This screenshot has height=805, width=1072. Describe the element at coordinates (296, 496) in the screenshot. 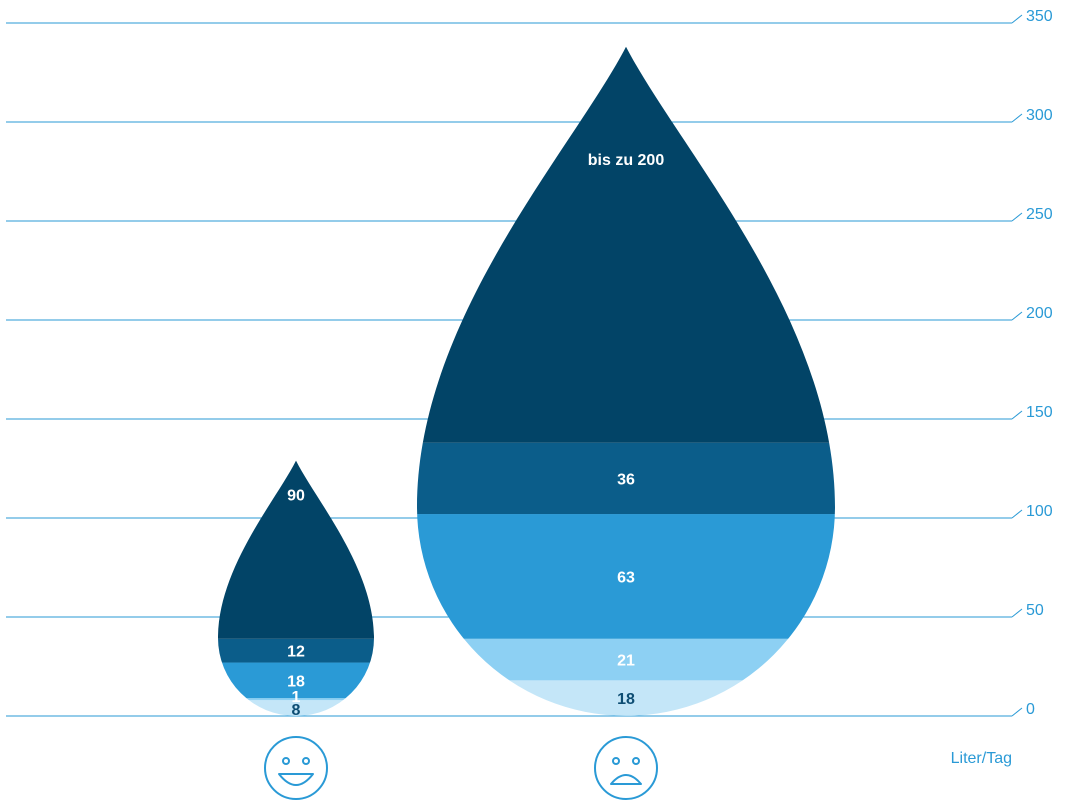

I see `segment-value-label: 90` at that location.